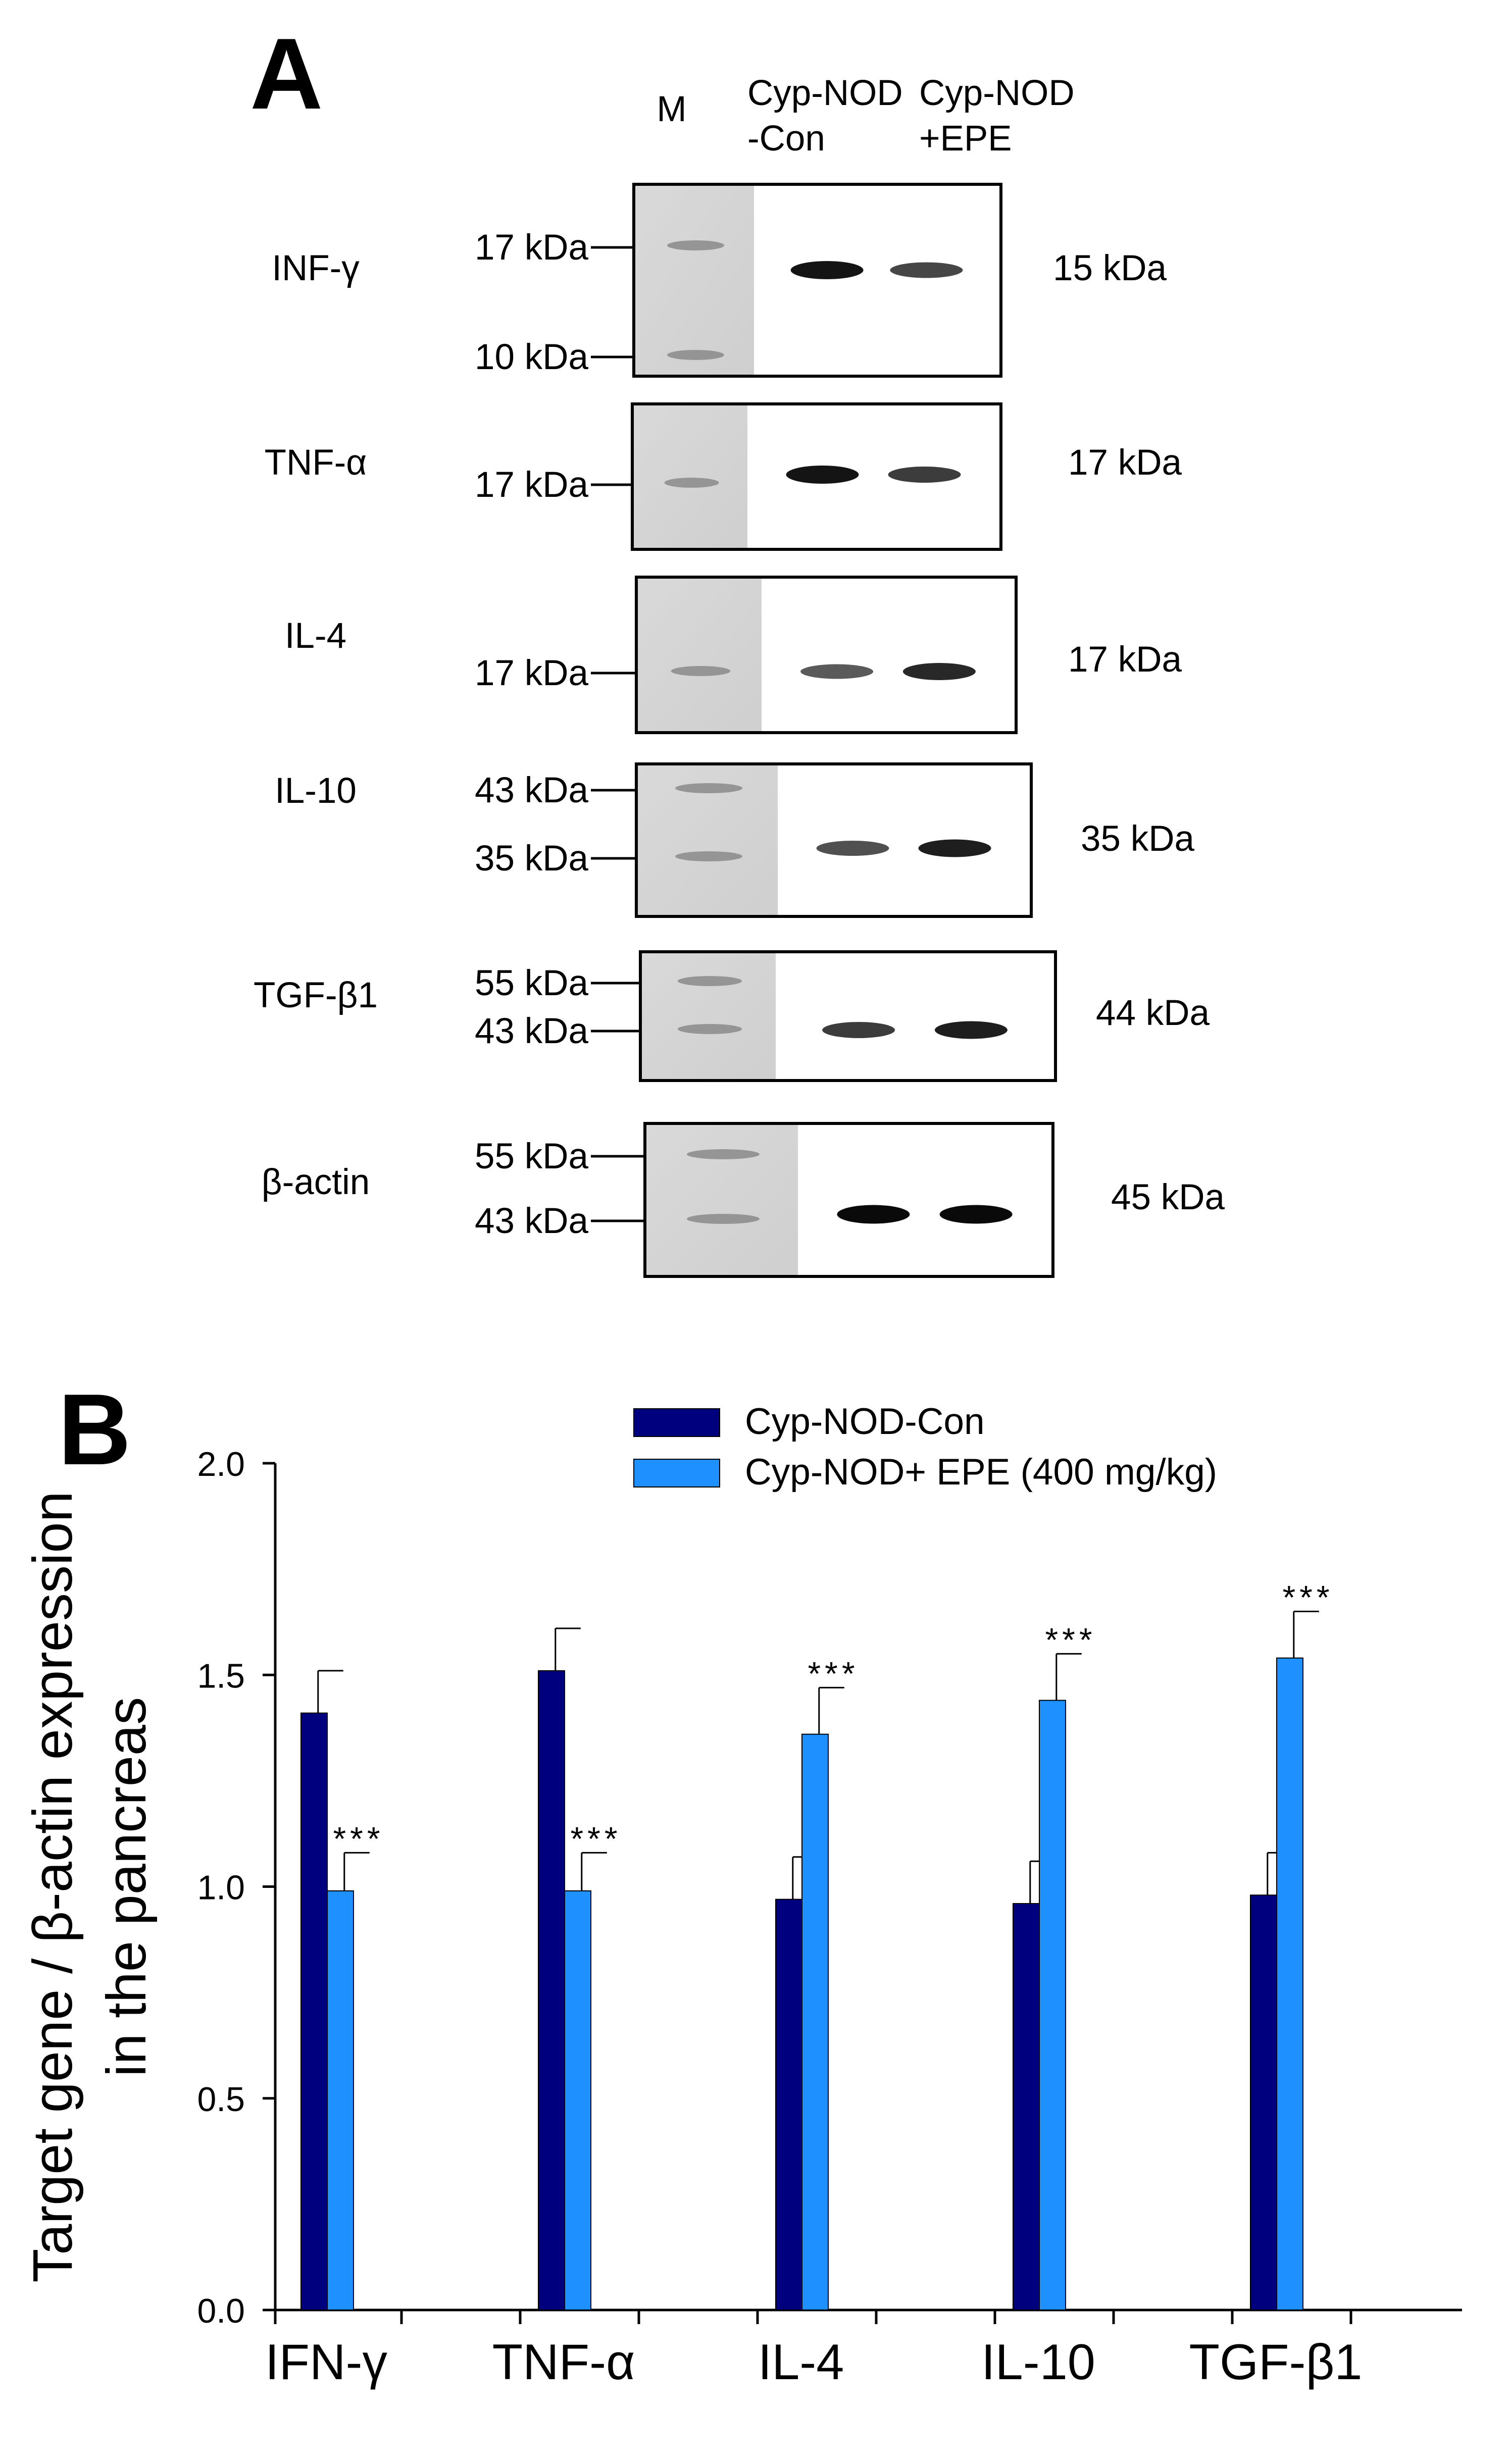 This screenshot has height=2464, width=1509. Describe the element at coordinates (801, 2362) in the screenshot. I see `x-tick-label: IL-4` at that location.